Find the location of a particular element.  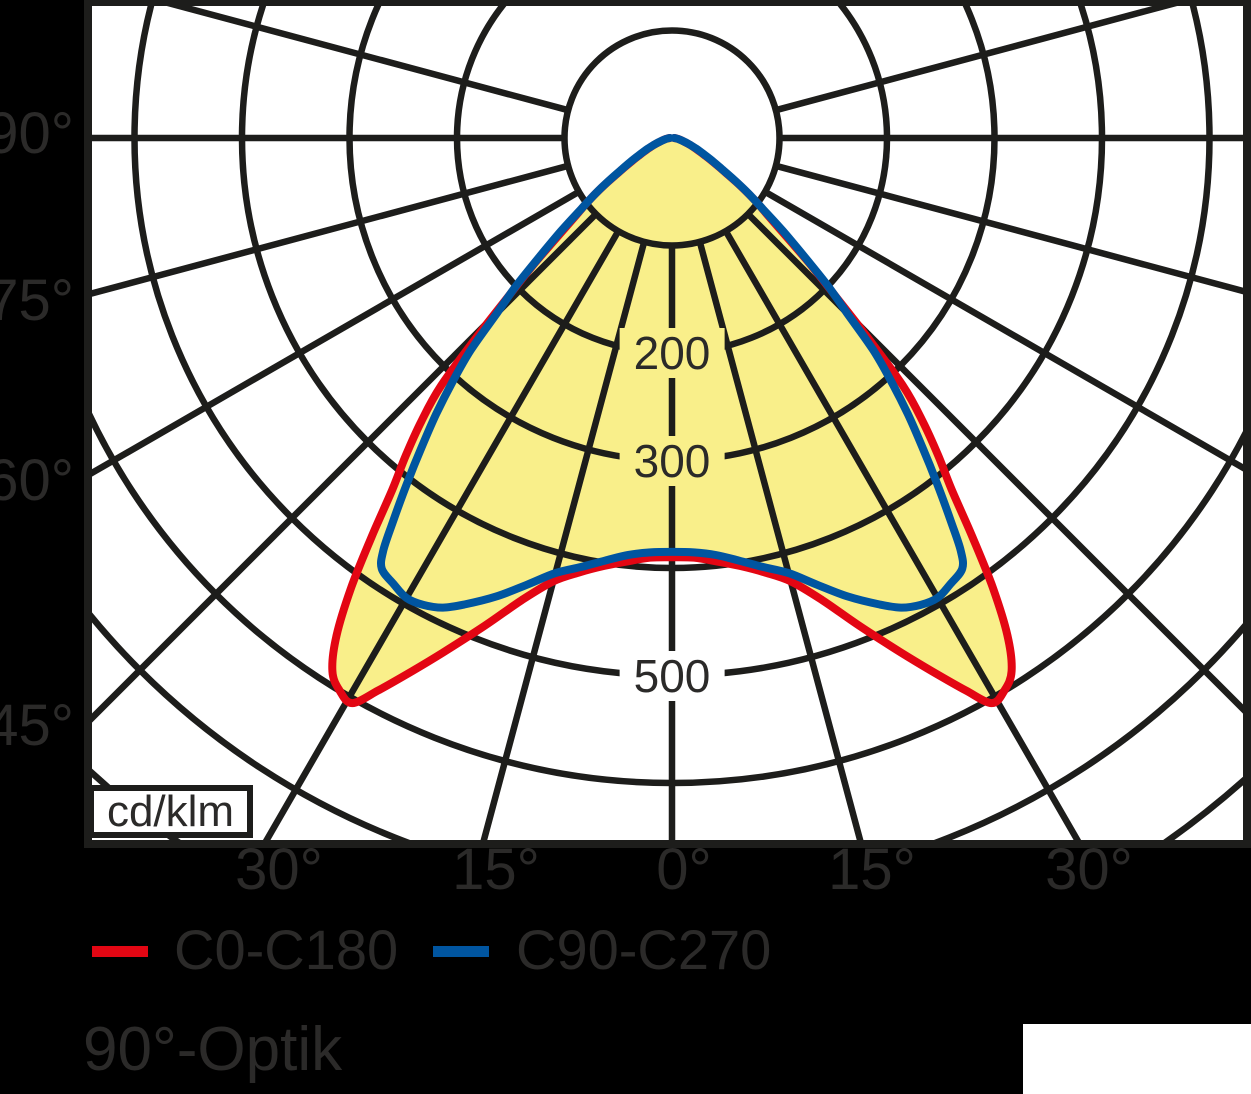

side-angle-label-75°: 75° is located at coordinates (37, 300).